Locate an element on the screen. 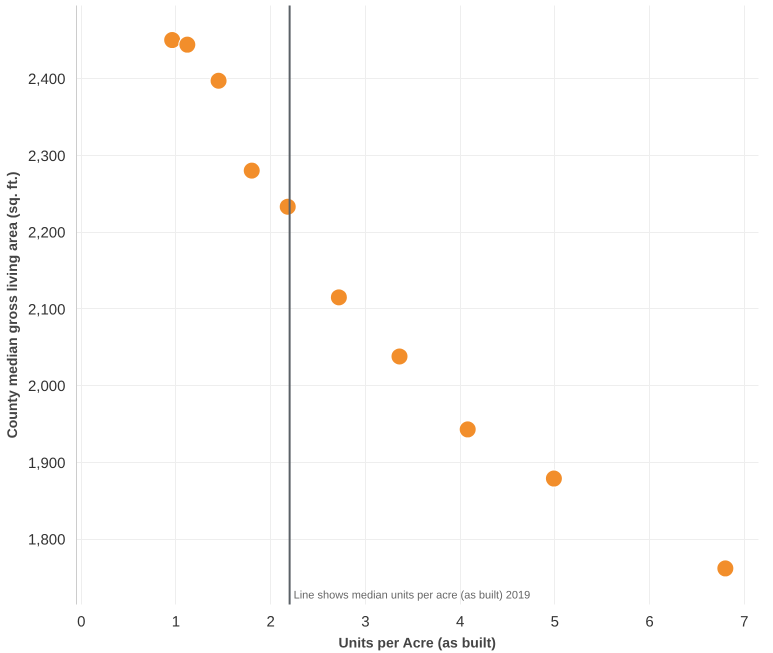 The image size is (773, 653). x-tick-label: 5 is located at coordinates (555, 622).